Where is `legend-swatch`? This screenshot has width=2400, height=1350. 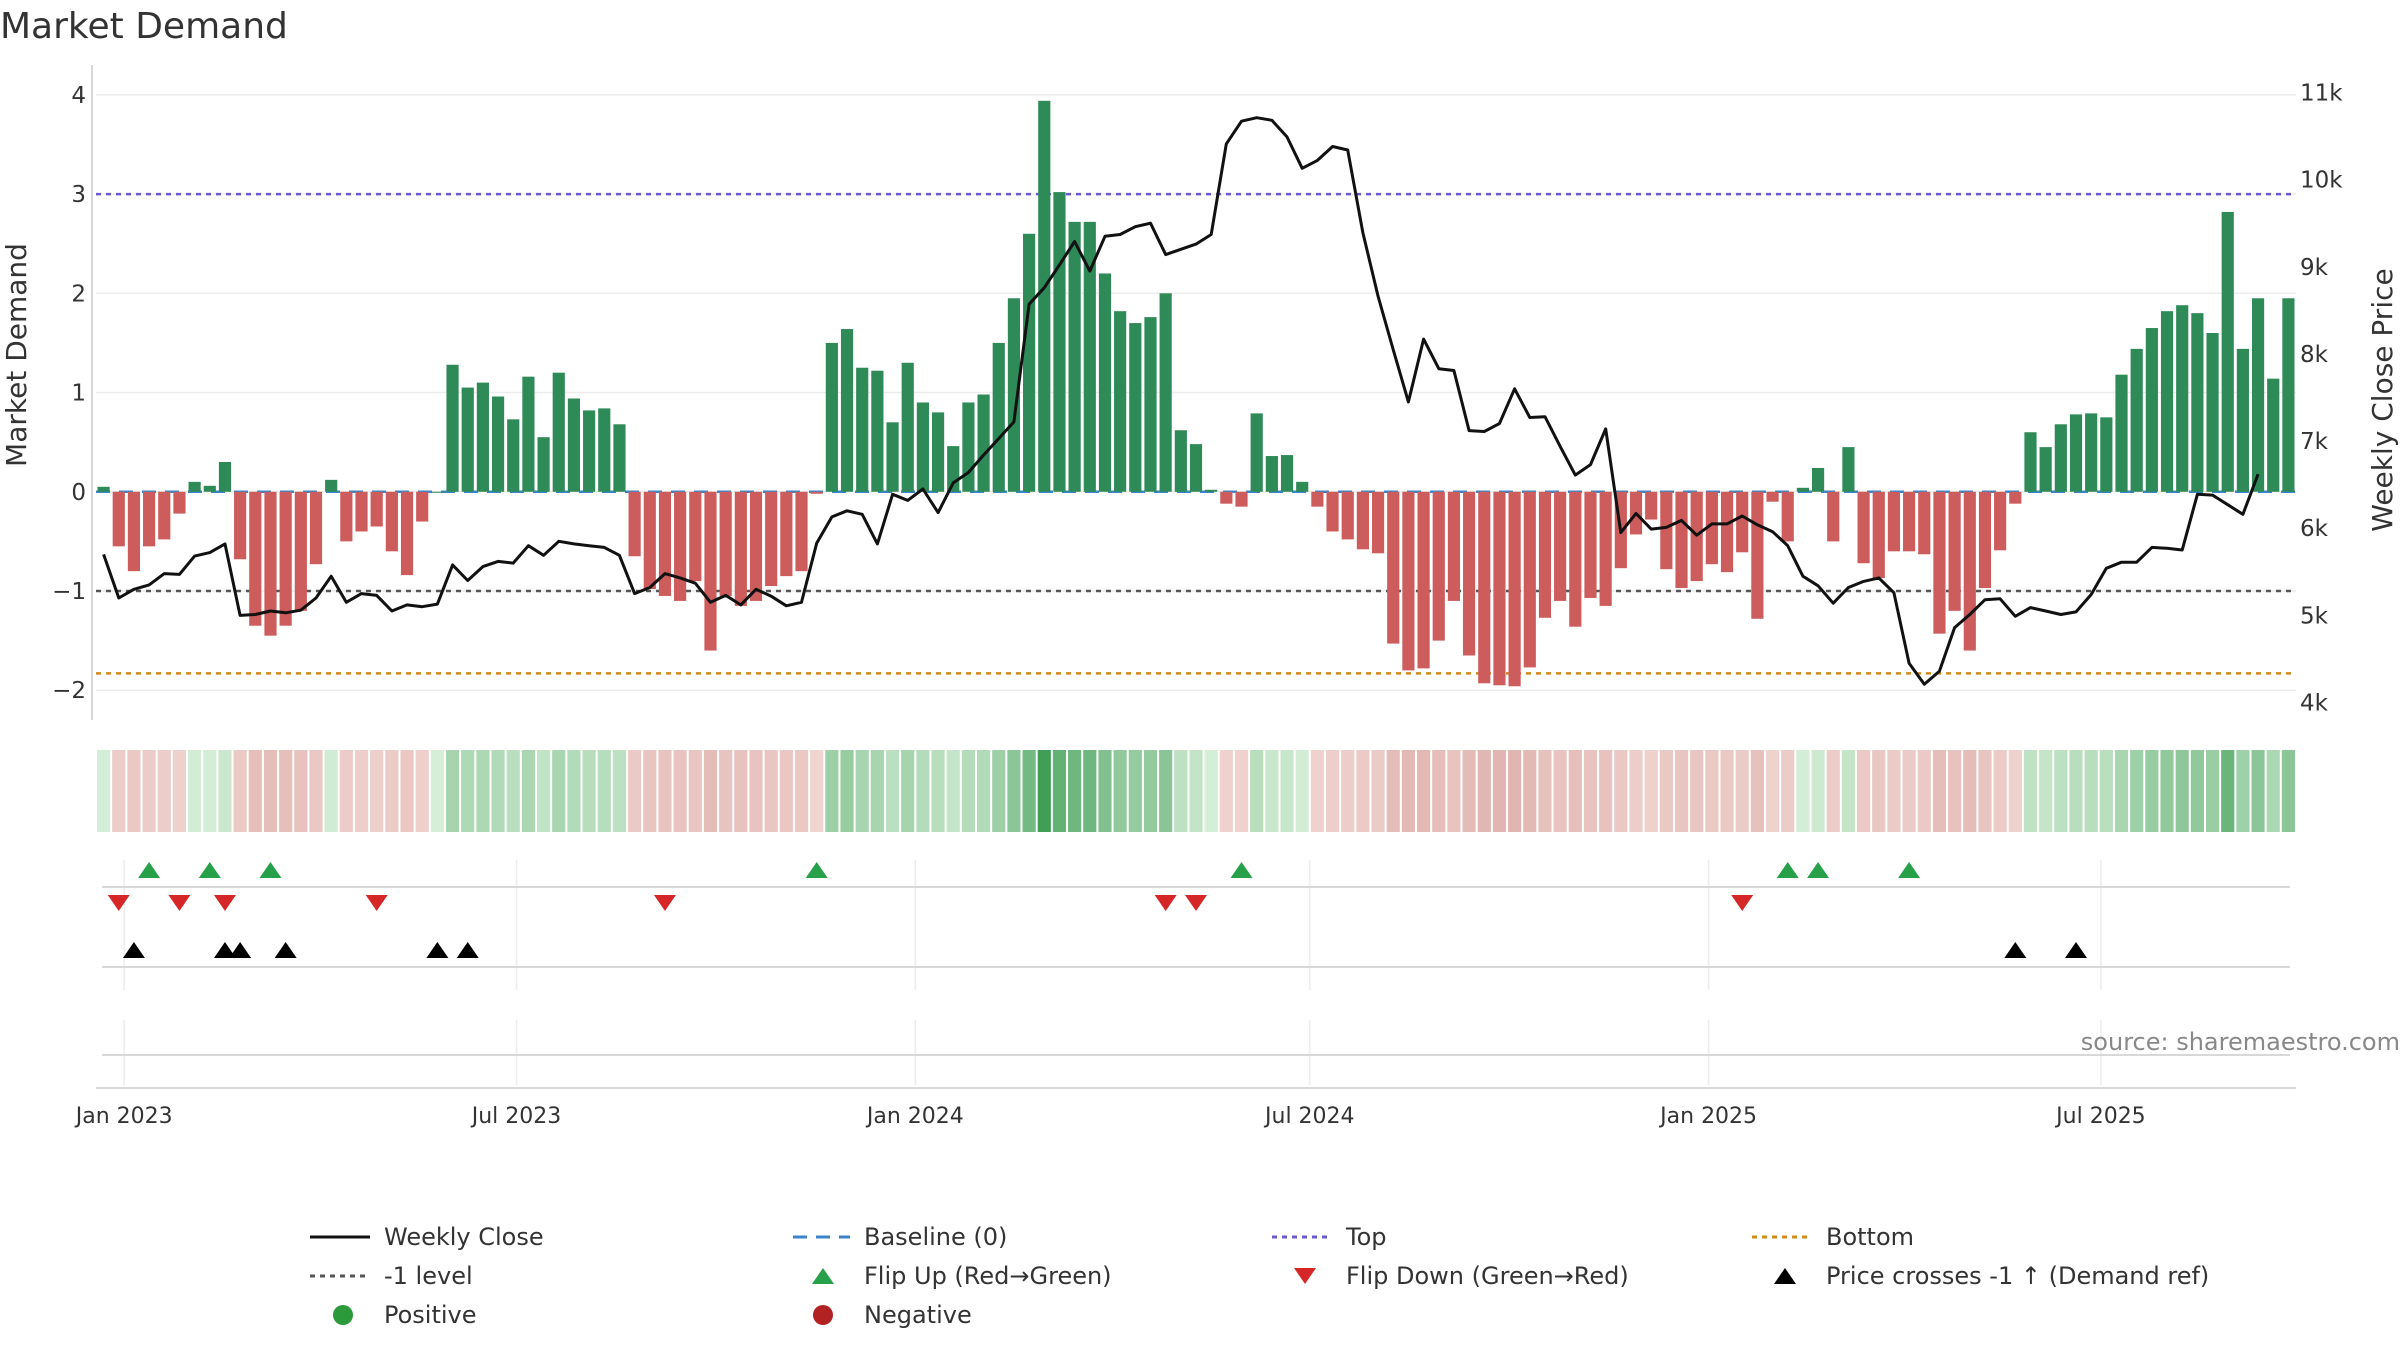 legend-swatch is located at coordinates (823, 1315).